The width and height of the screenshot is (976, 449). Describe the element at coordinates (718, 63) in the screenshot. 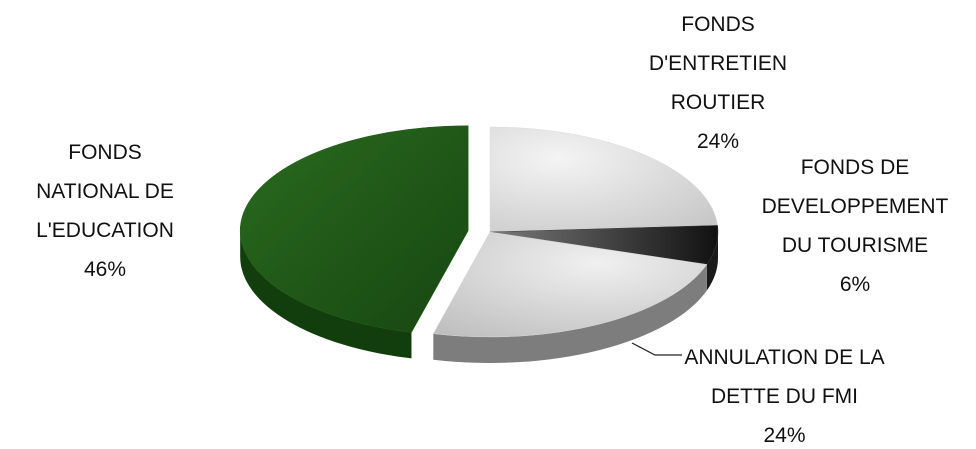

I see `category-name: FONDS D'ENTRETIEN ROUTIER` at that location.